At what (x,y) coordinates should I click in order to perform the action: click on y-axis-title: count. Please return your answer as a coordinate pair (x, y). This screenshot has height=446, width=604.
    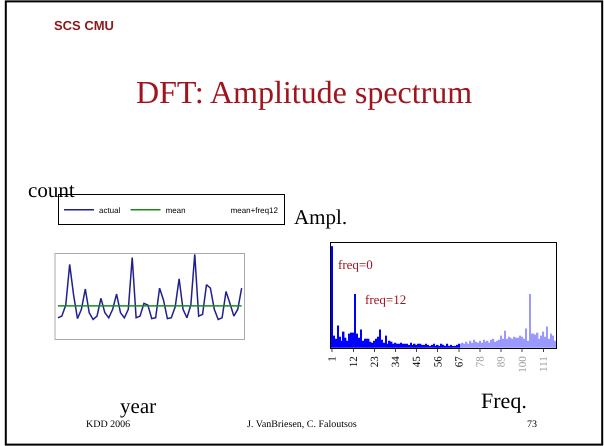
    Looking at the image, I should click on (51, 190).